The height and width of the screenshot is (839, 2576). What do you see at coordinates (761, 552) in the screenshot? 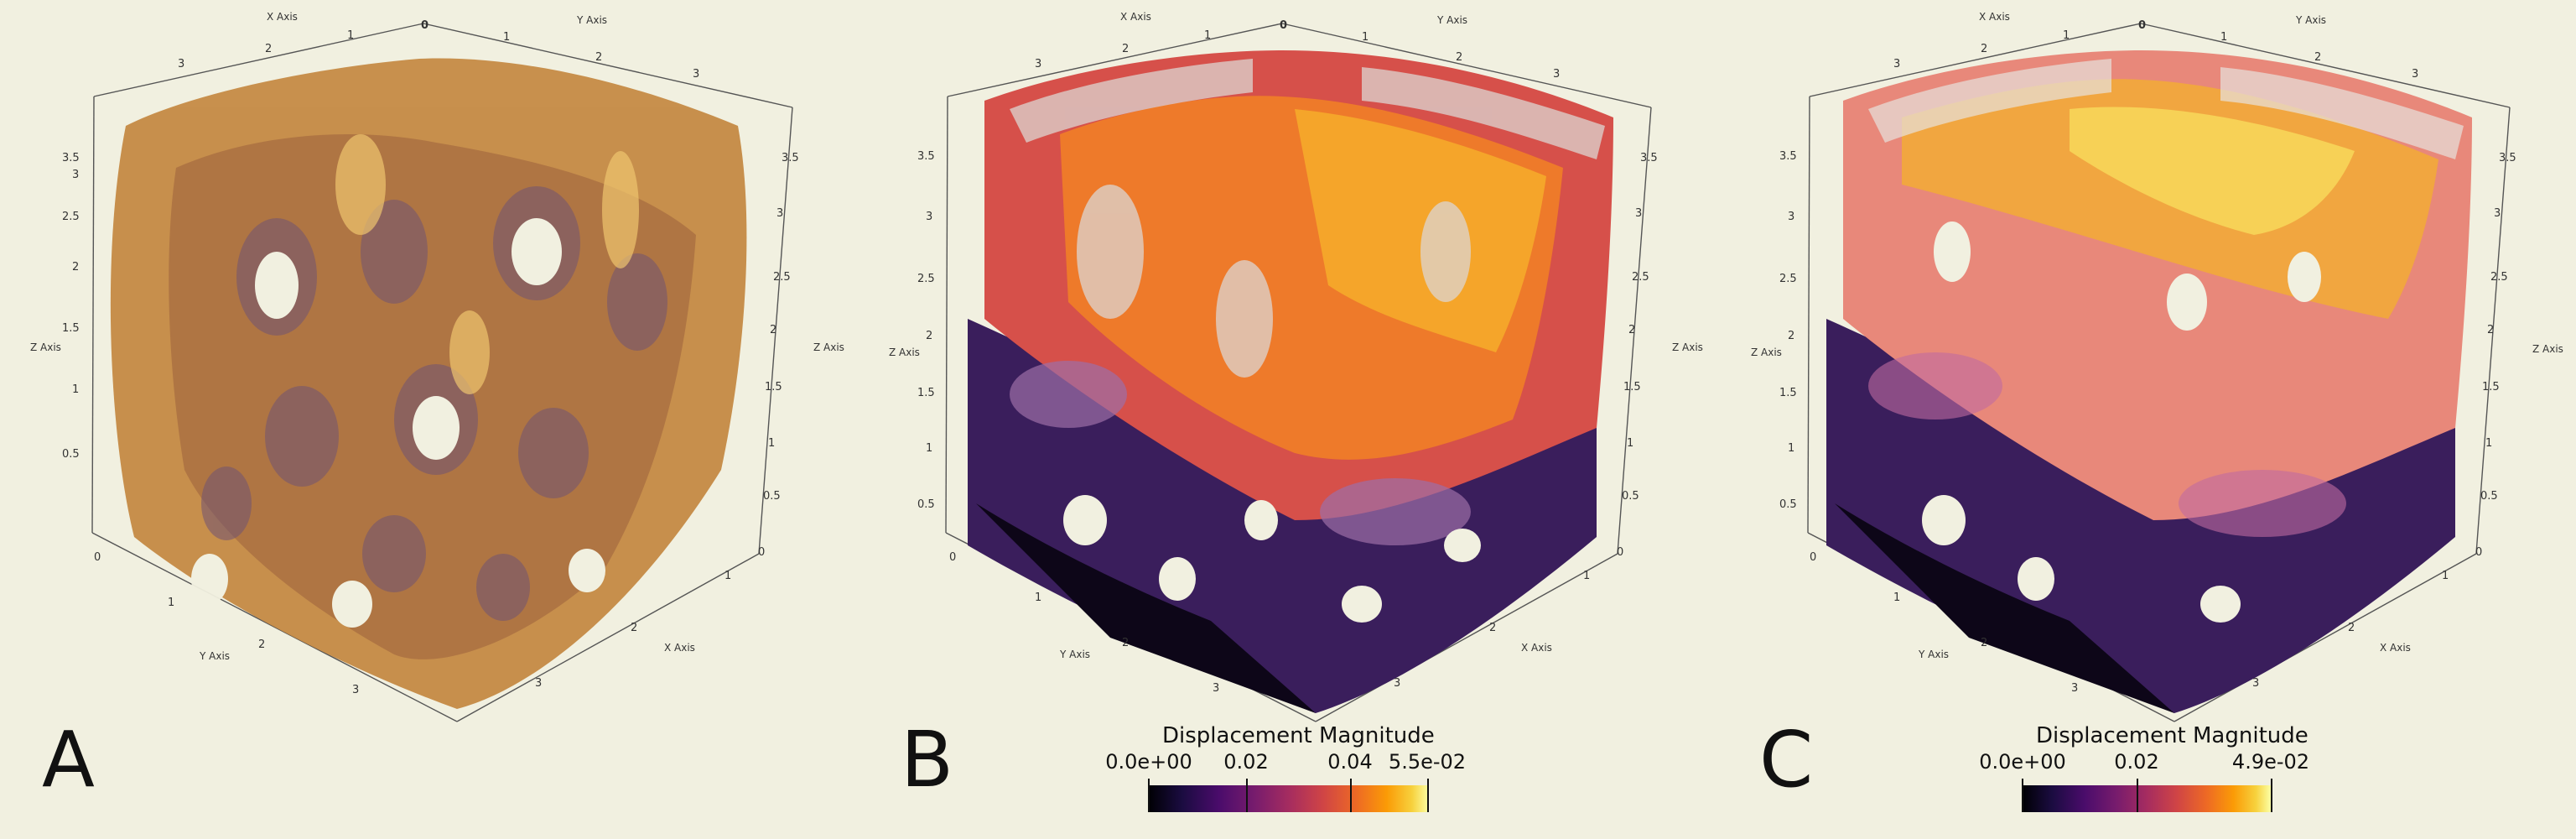
I see `corner-zero-right-a: 0` at bounding box center [761, 552].